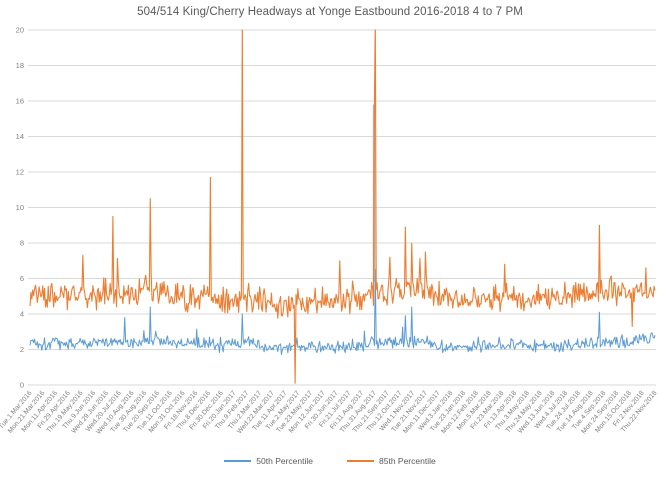 This screenshot has width=660, height=477. Describe the element at coordinates (330, 461) in the screenshot. I see `chart-legend: 50th Percentile 85th Percentile` at that location.